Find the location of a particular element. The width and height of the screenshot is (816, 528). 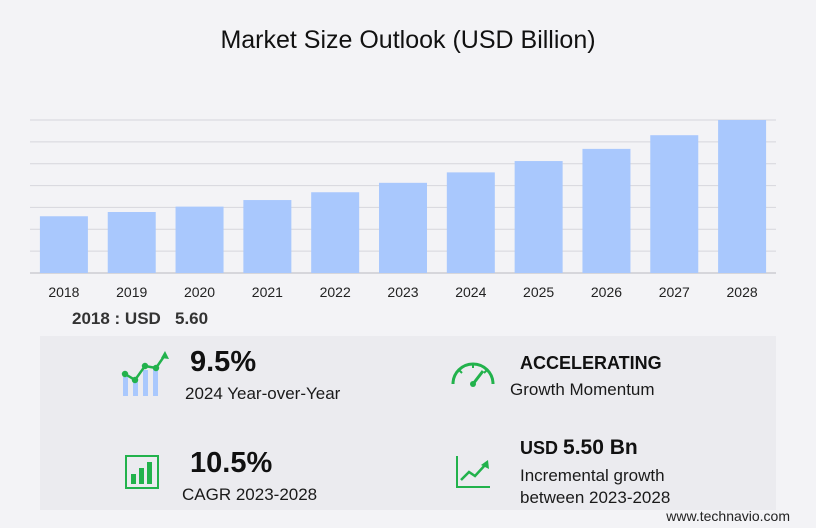

x-tick-label-2027: 2027 is located at coordinates (674, 292).